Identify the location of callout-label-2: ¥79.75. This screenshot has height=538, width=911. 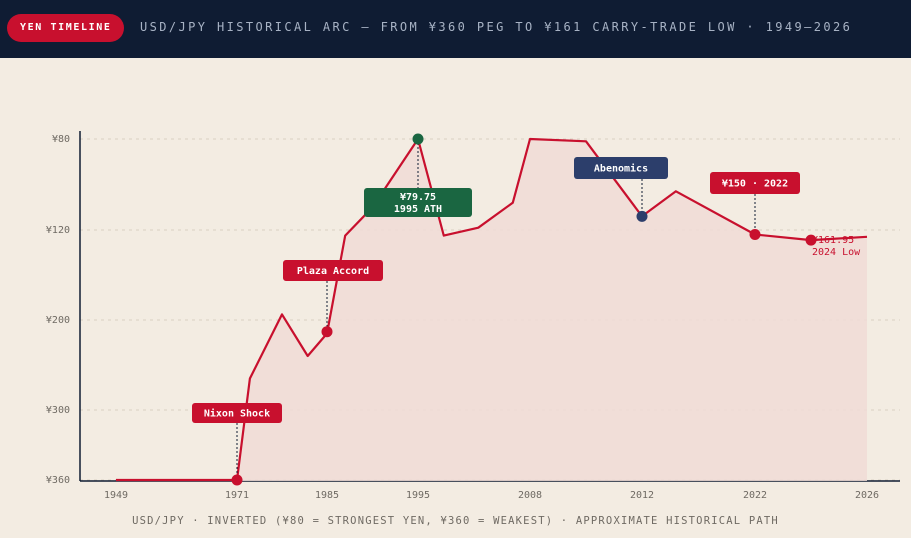
(418, 197).